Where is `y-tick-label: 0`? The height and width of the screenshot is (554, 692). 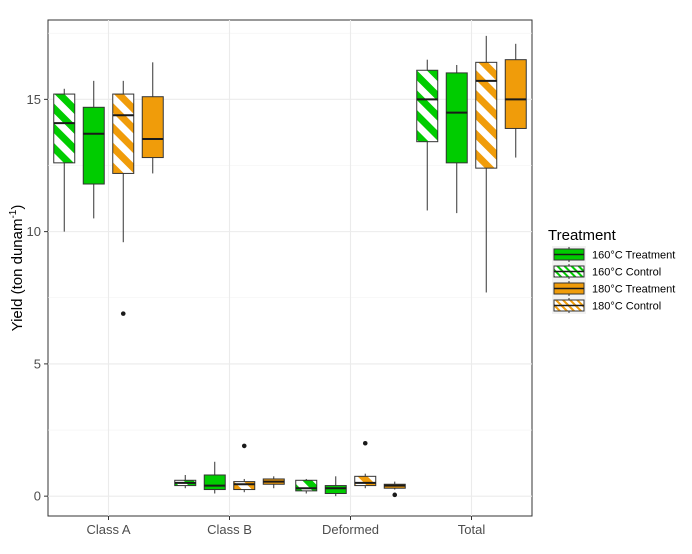 y-tick-label: 0 is located at coordinates (37, 496).